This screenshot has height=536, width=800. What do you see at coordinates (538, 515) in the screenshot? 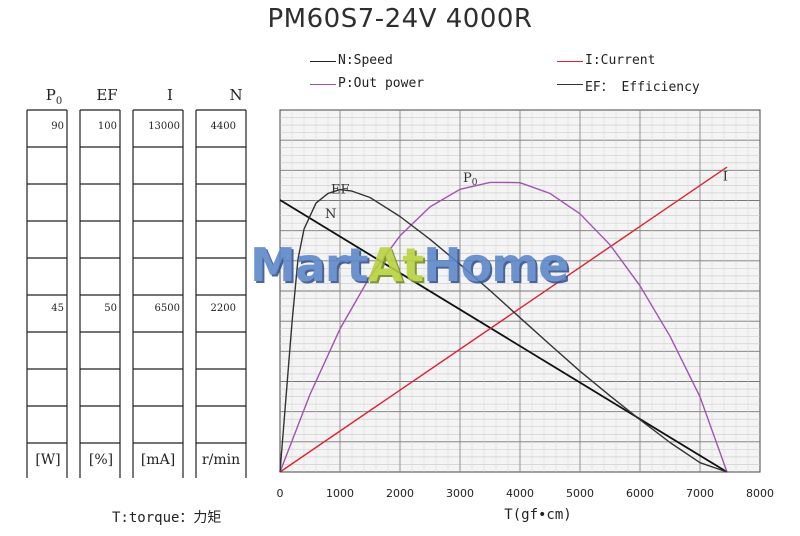
I see `x-axis-label: T(gf•cm)` at bounding box center [538, 515].